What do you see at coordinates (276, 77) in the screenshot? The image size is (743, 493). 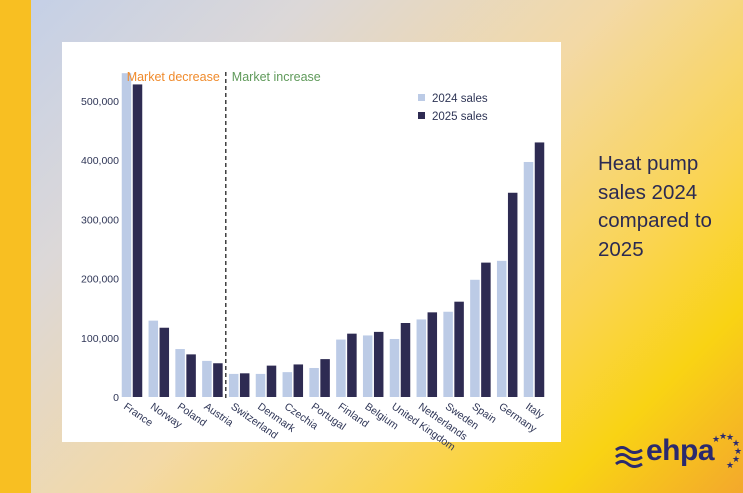 I see `market-increase-label: Market increase` at bounding box center [276, 77].